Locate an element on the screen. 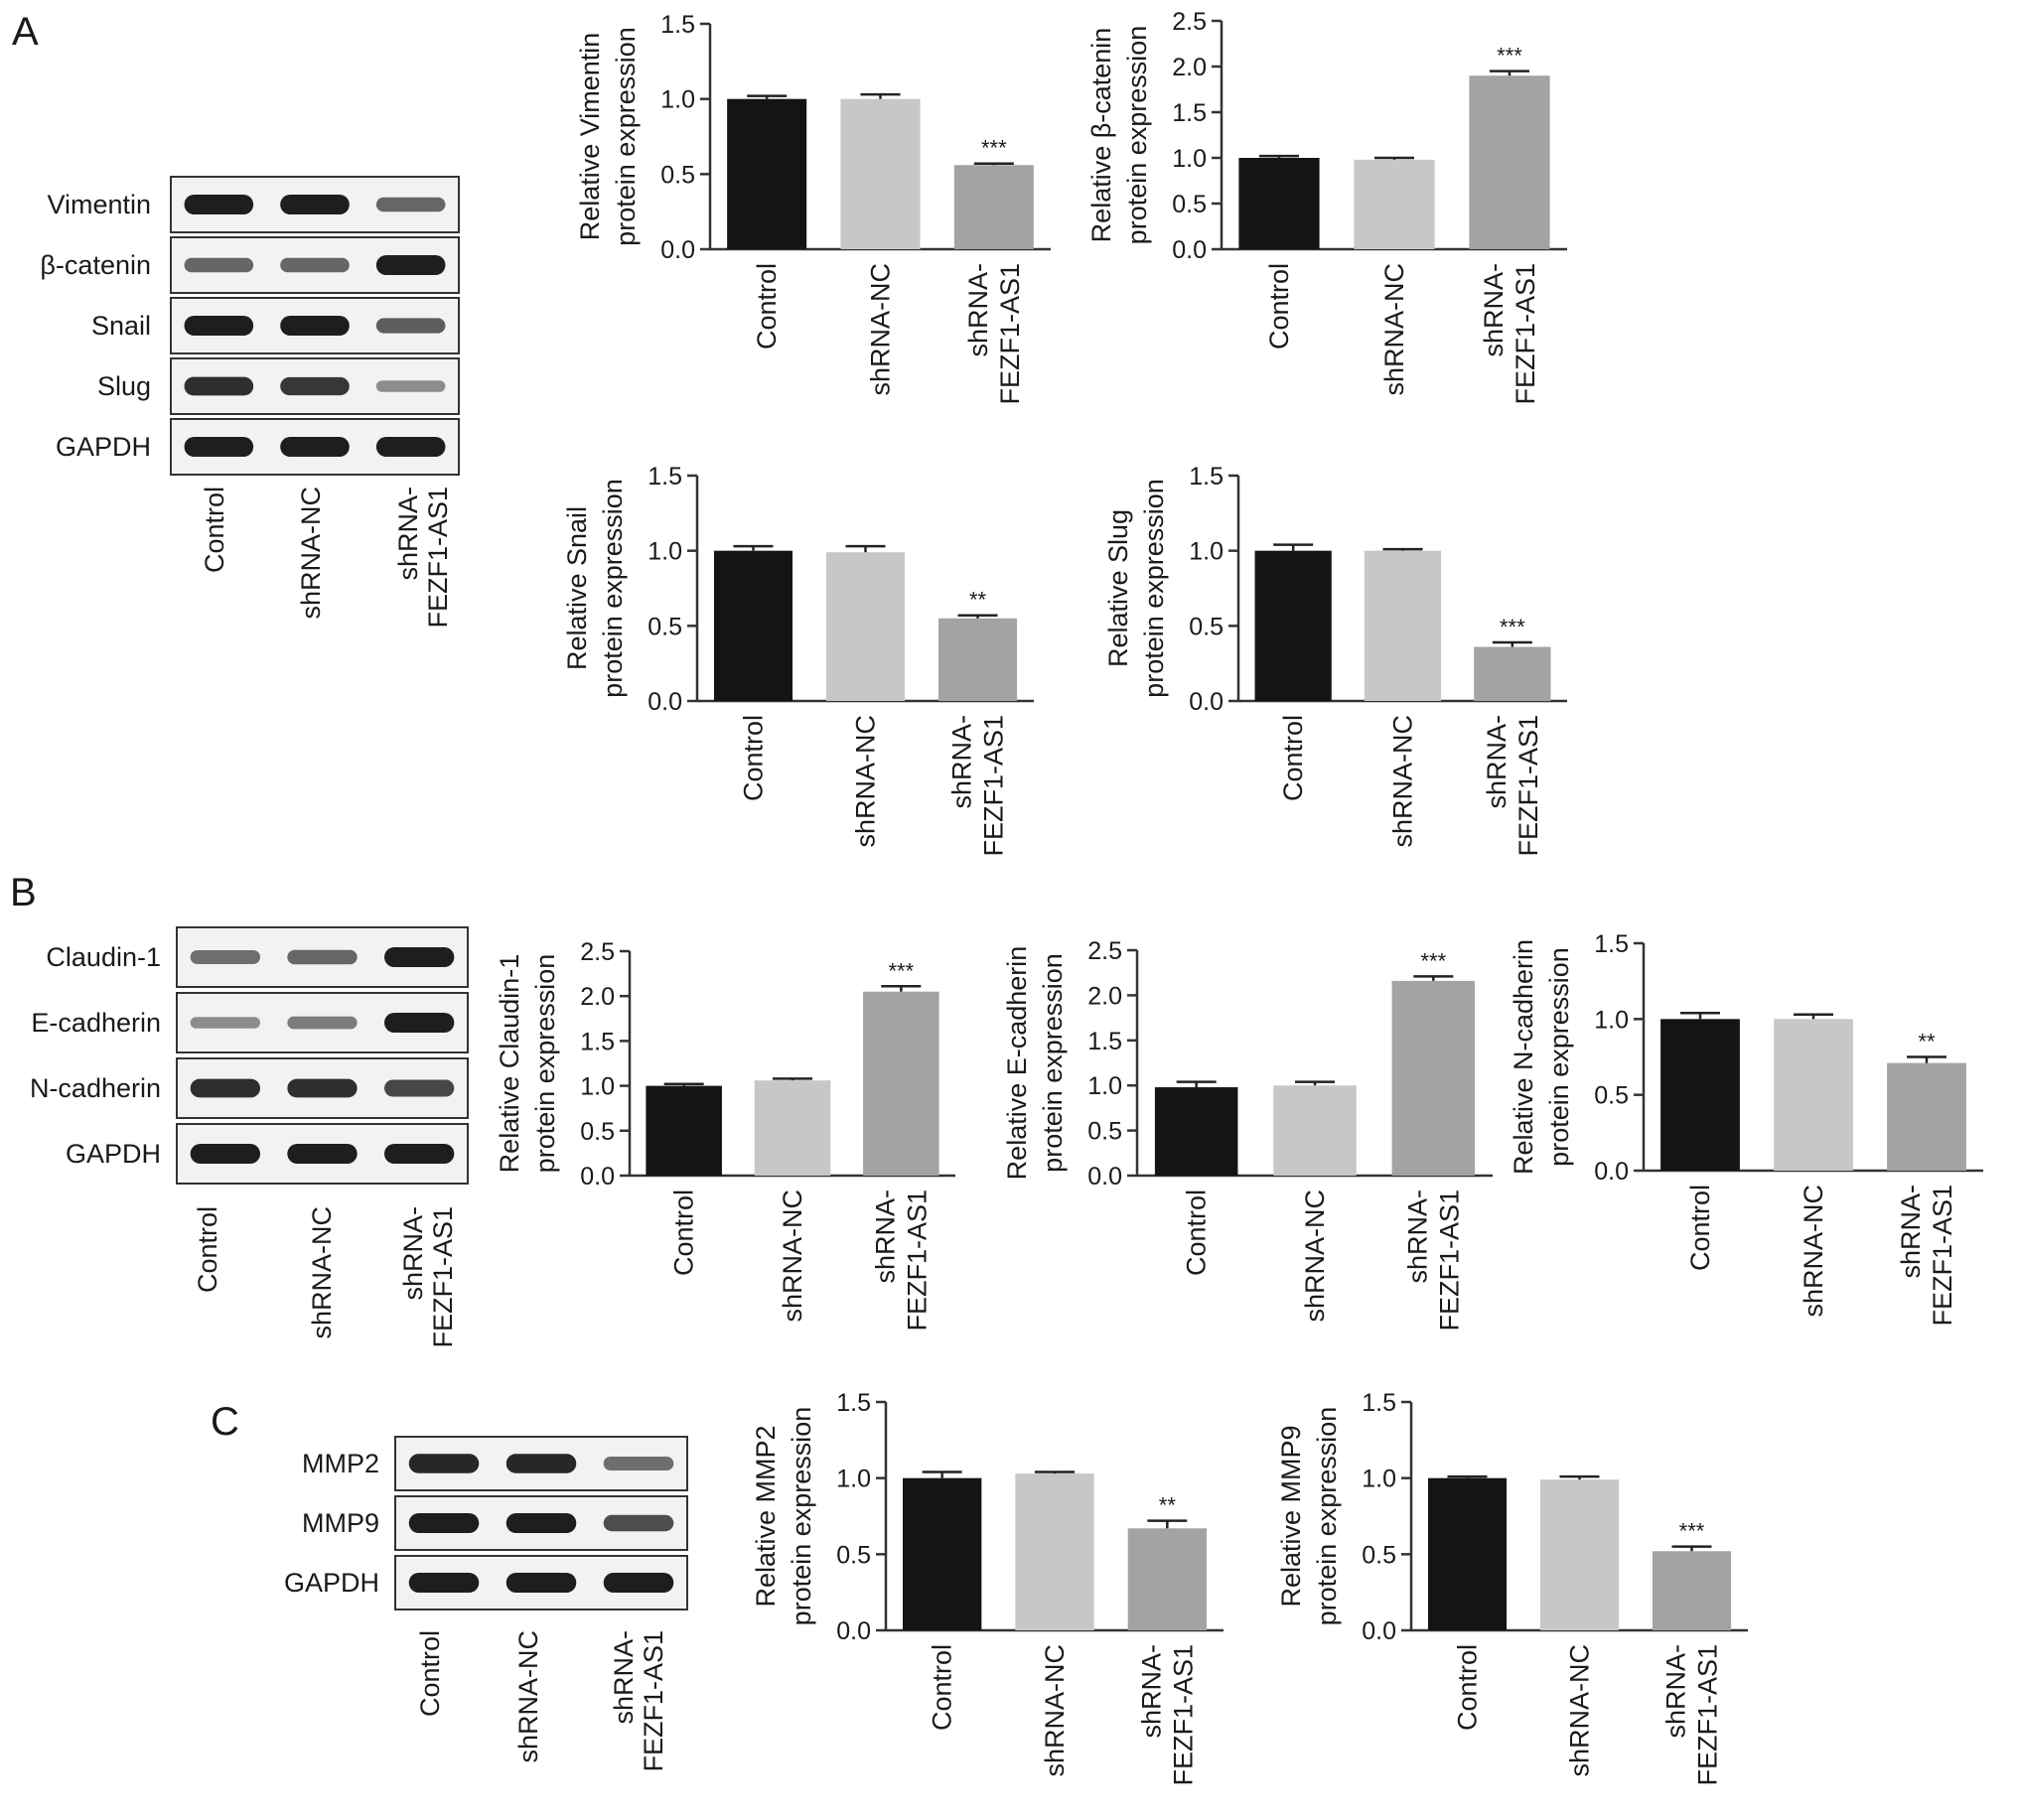 This screenshot has height=1820, width=2017. y-axis-title: Relative β-catenin protein expression is located at coordinates (1119, 135).